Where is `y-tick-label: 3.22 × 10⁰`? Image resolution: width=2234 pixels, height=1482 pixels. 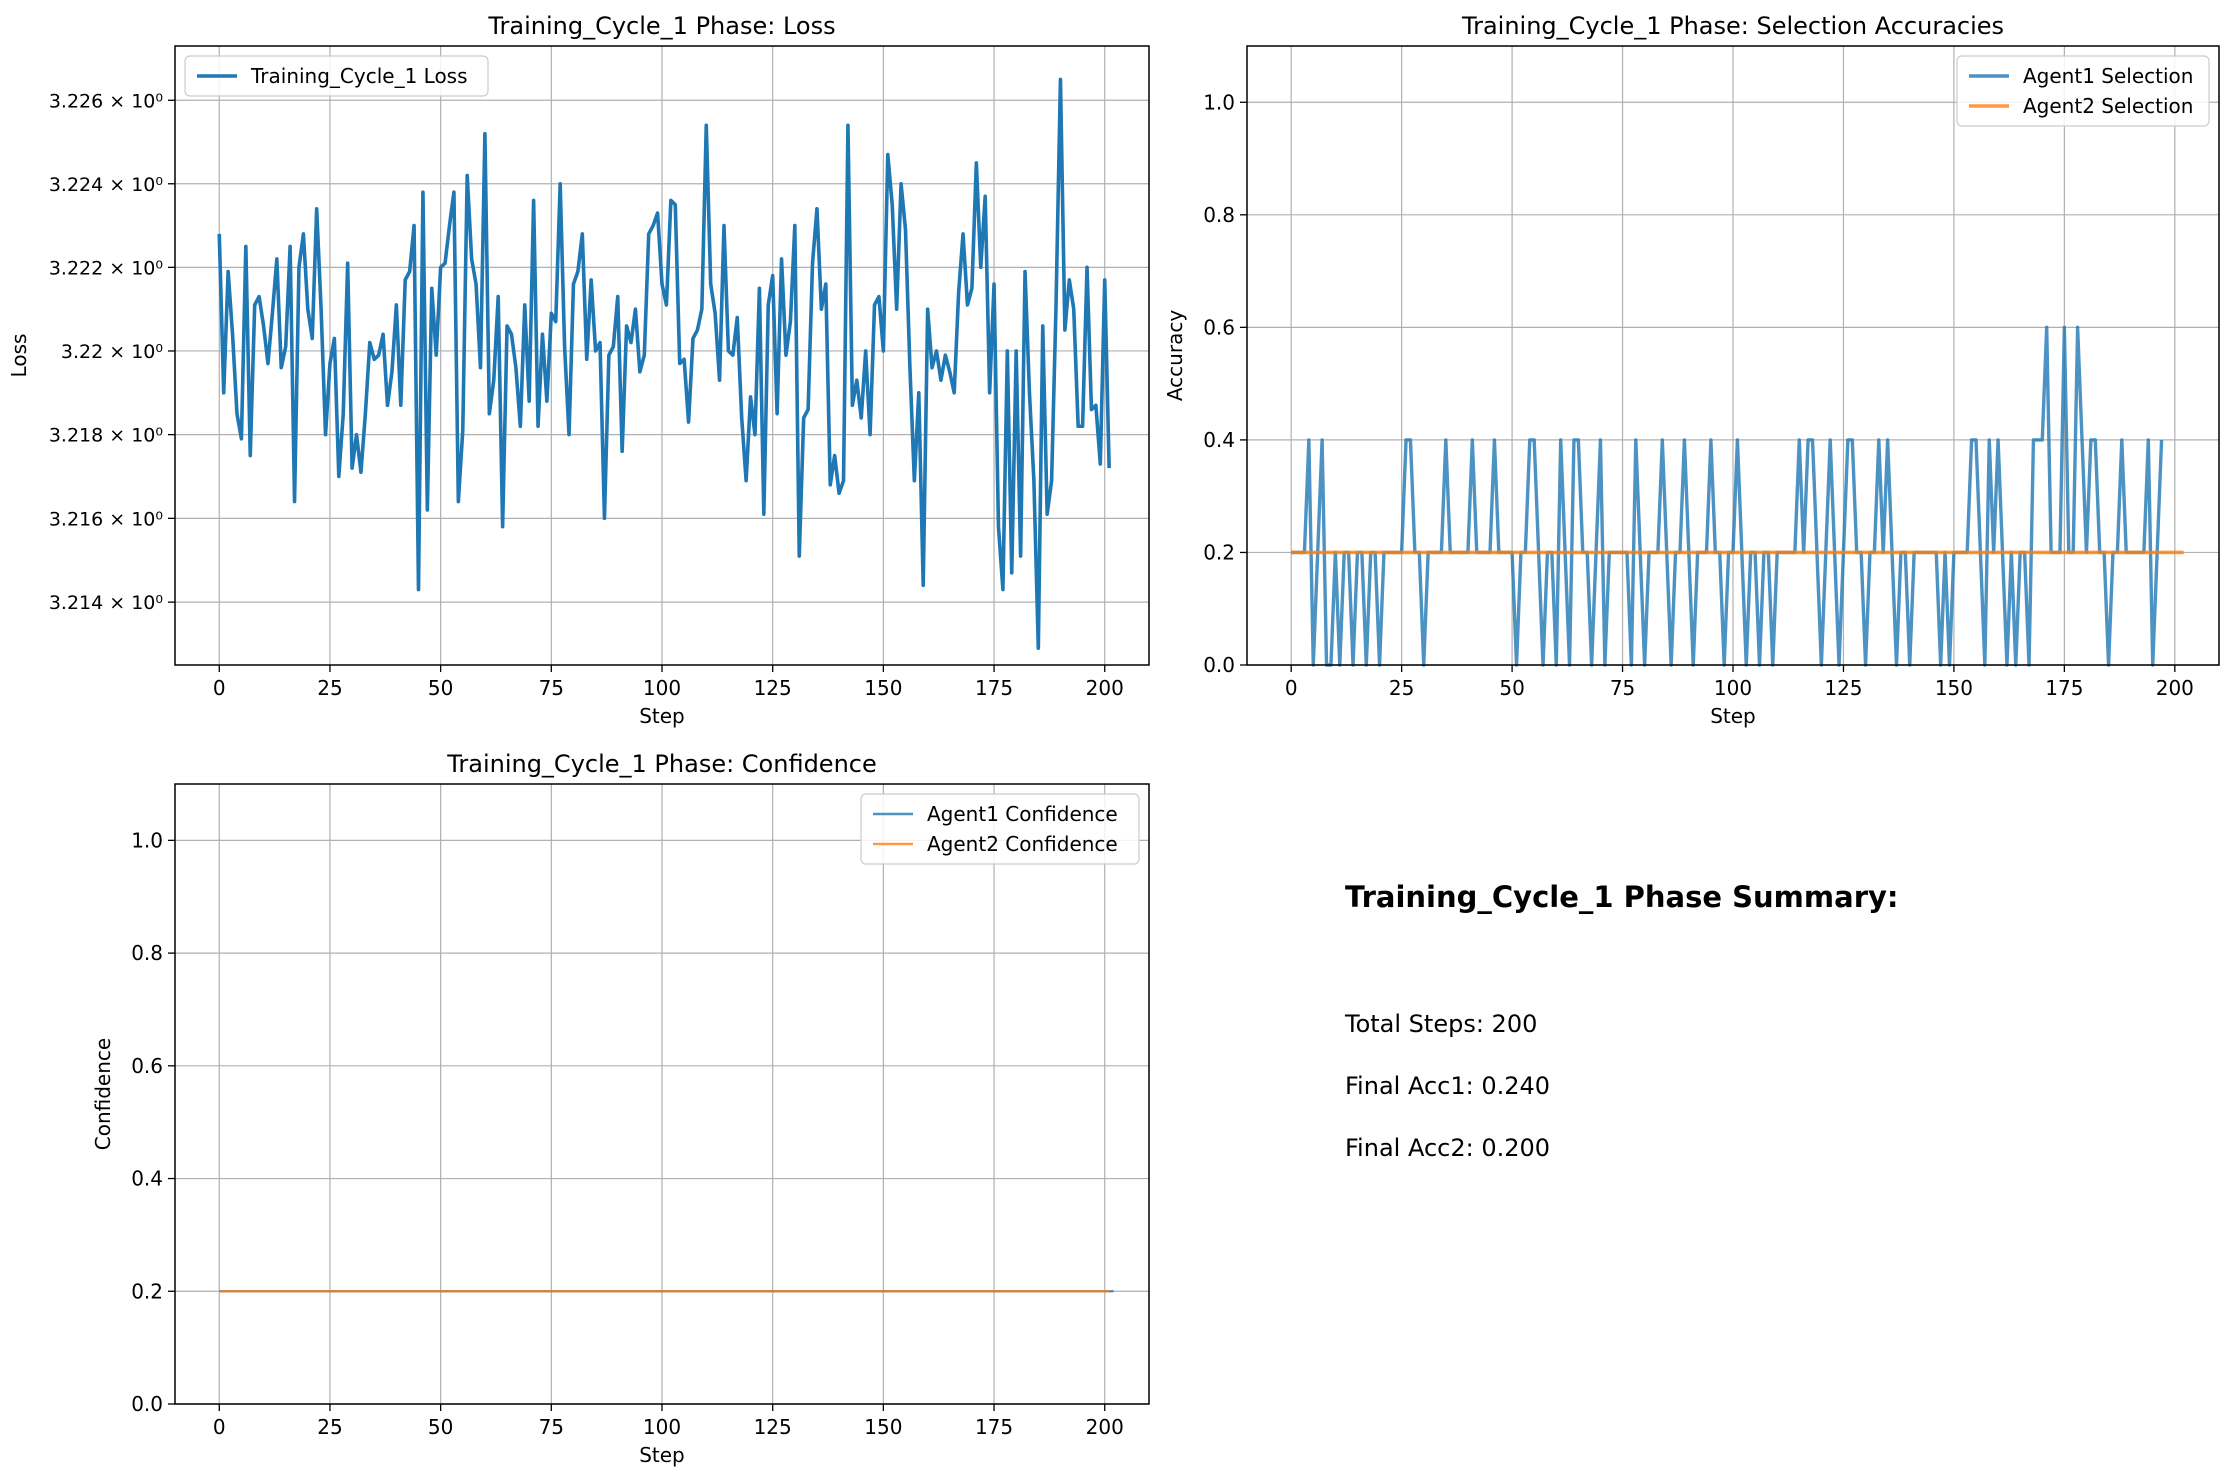 y-tick-label: 3.22 × 10⁰ is located at coordinates (112, 352).